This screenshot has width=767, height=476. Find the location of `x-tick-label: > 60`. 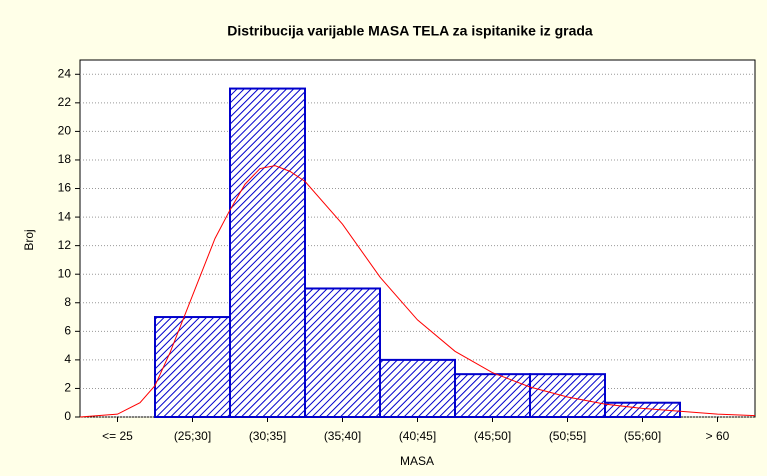

x-tick-label: > 60 is located at coordinates (718, 436).